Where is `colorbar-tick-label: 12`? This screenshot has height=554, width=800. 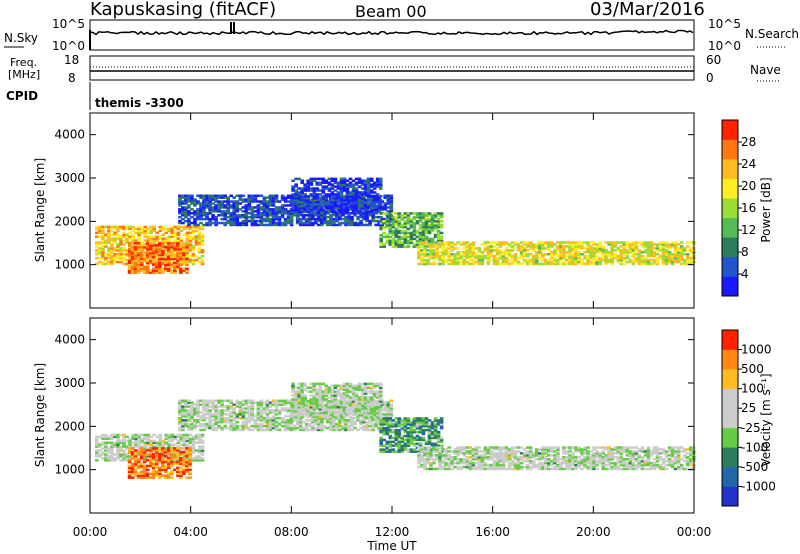 colorbar-tick-label: 12 is located at coordinates (748, 230).